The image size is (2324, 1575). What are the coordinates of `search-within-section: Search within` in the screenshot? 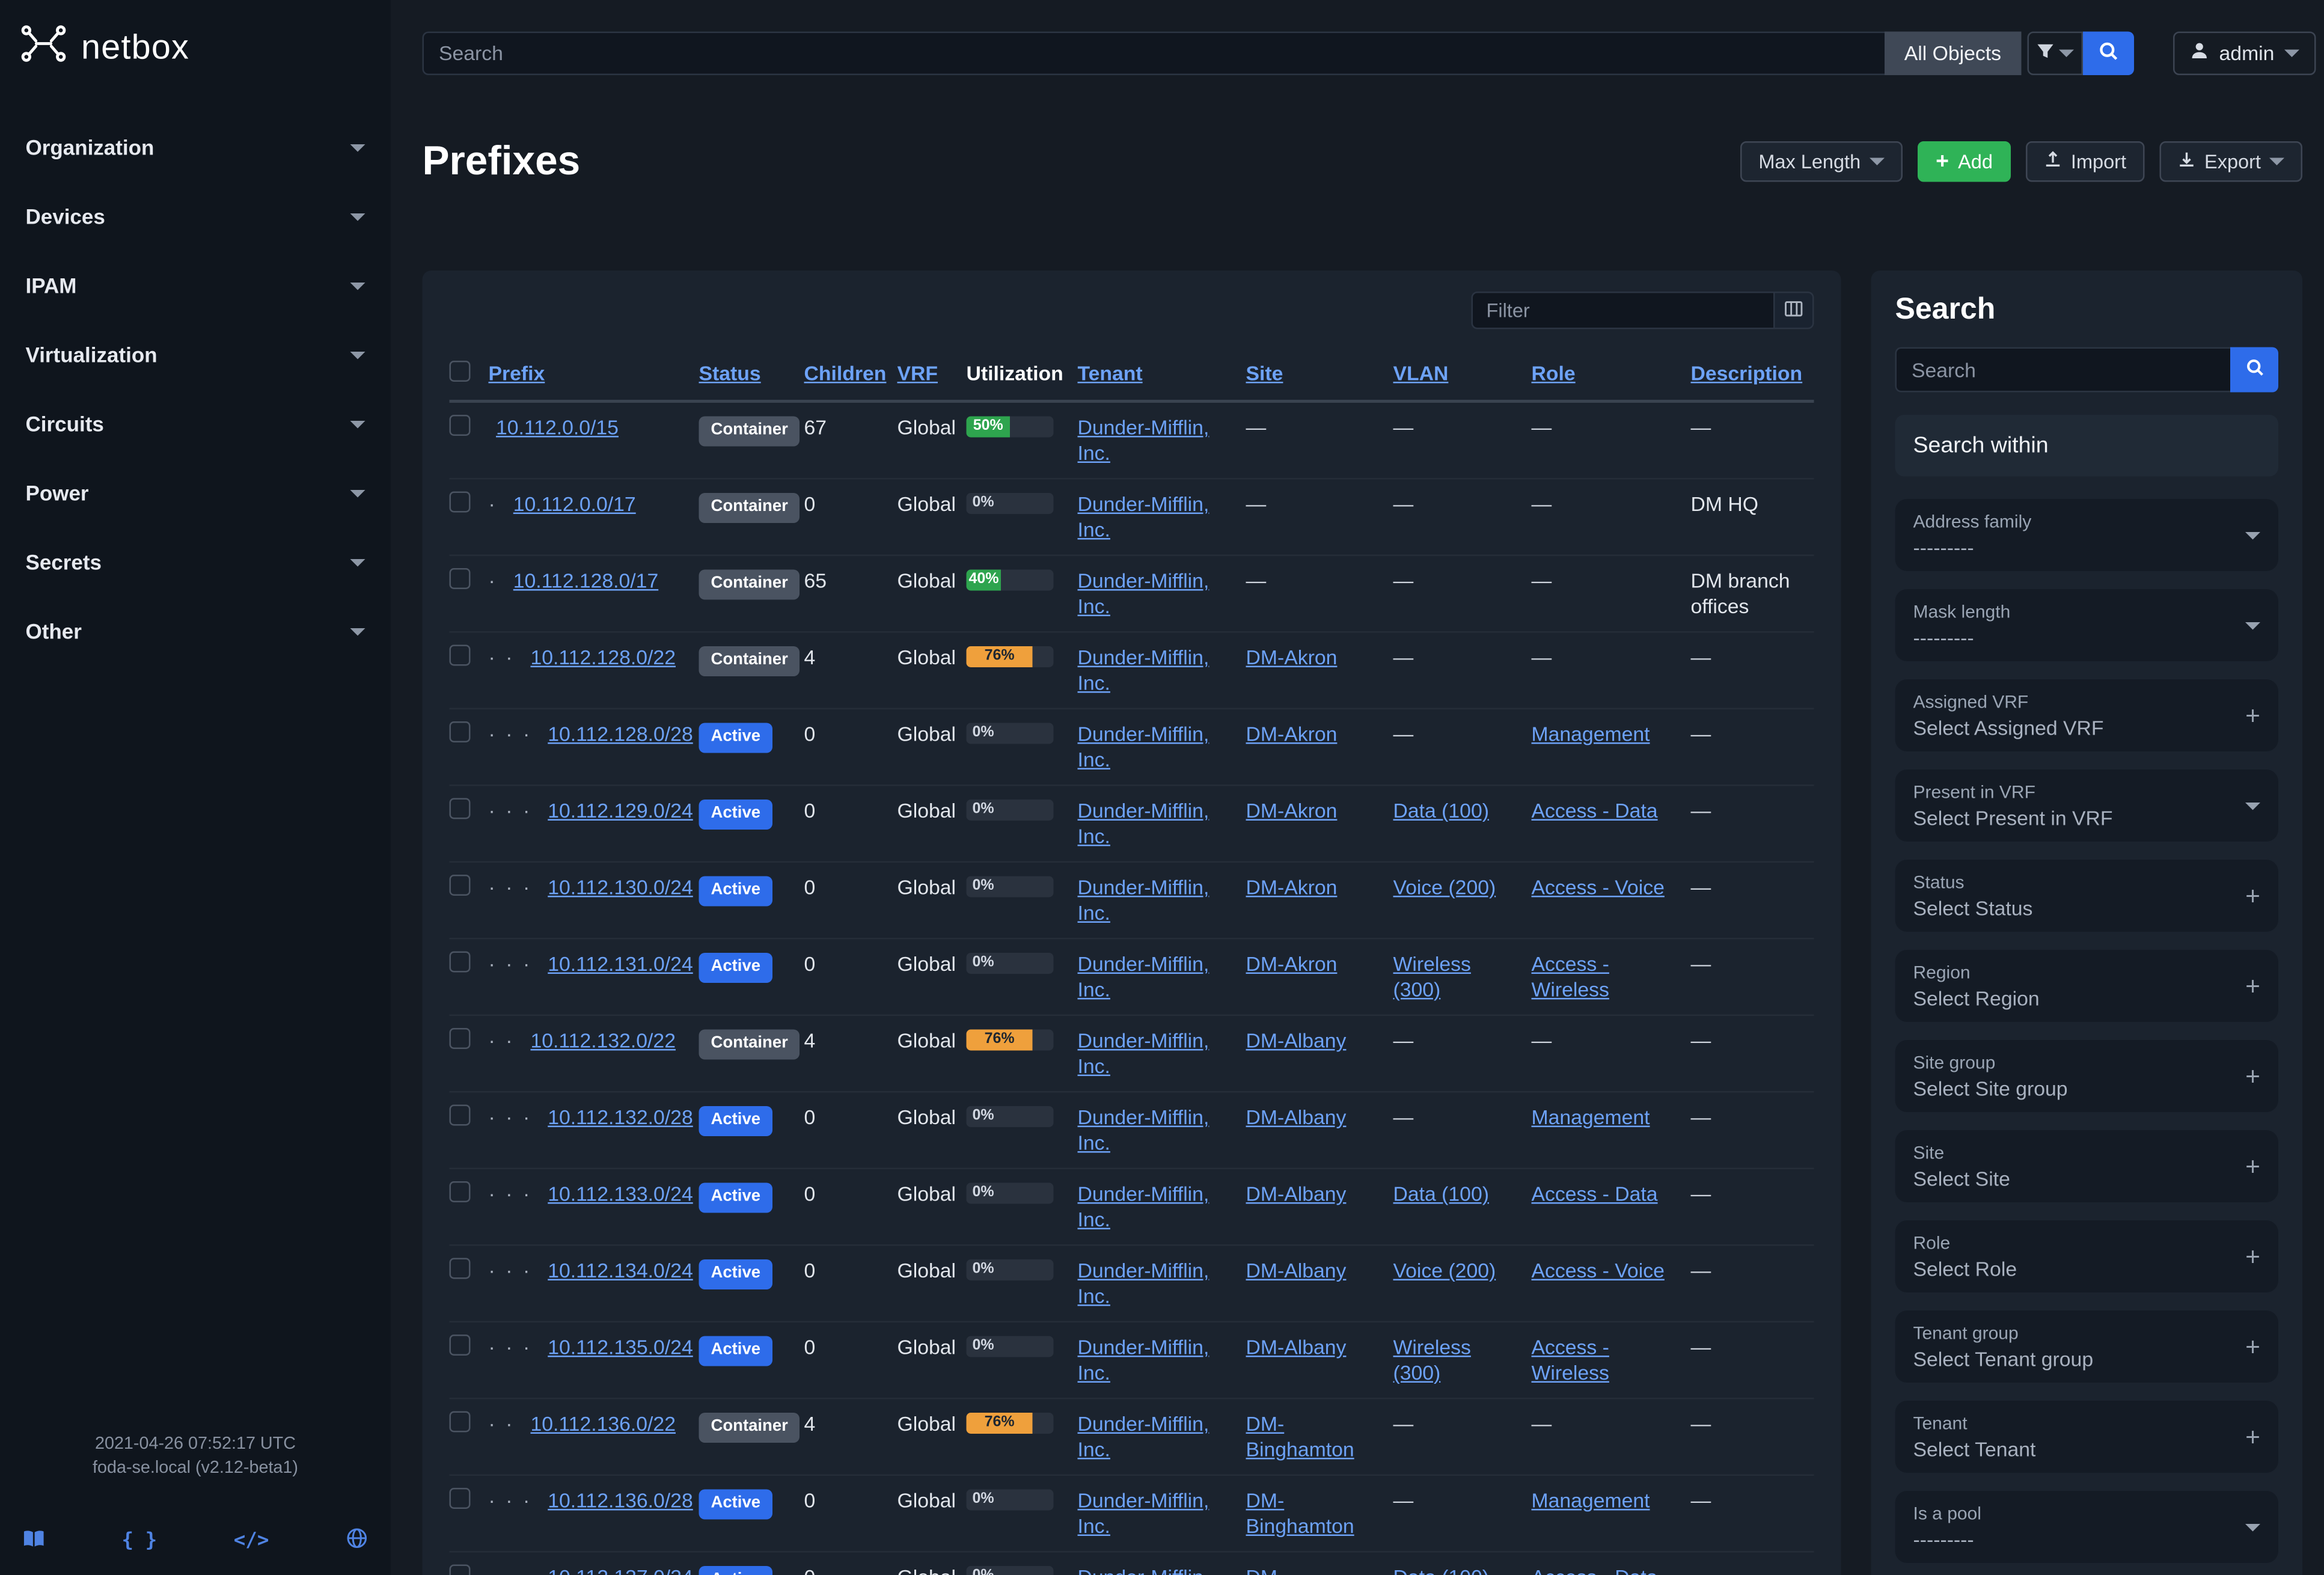 It's located at (2086, 446).